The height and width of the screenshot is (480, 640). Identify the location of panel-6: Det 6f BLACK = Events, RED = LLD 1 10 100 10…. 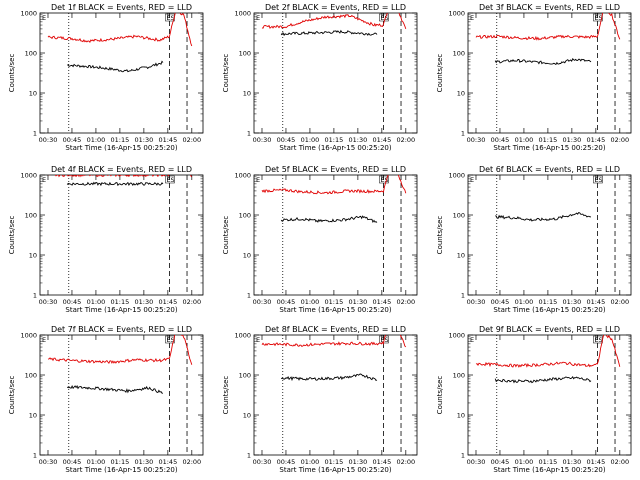
(534, 239).